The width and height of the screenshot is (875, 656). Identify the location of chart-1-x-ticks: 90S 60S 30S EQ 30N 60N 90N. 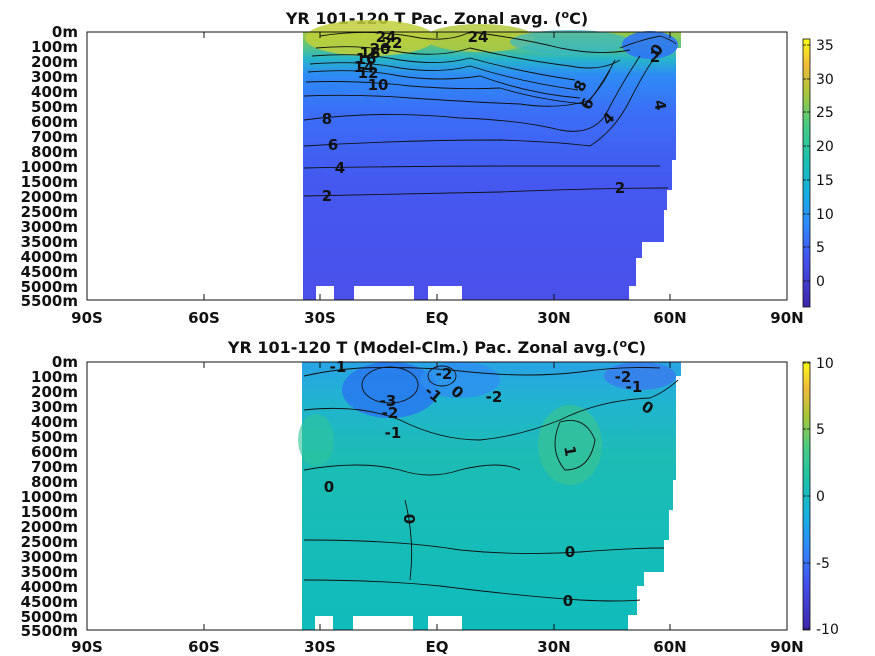
(437, 318).